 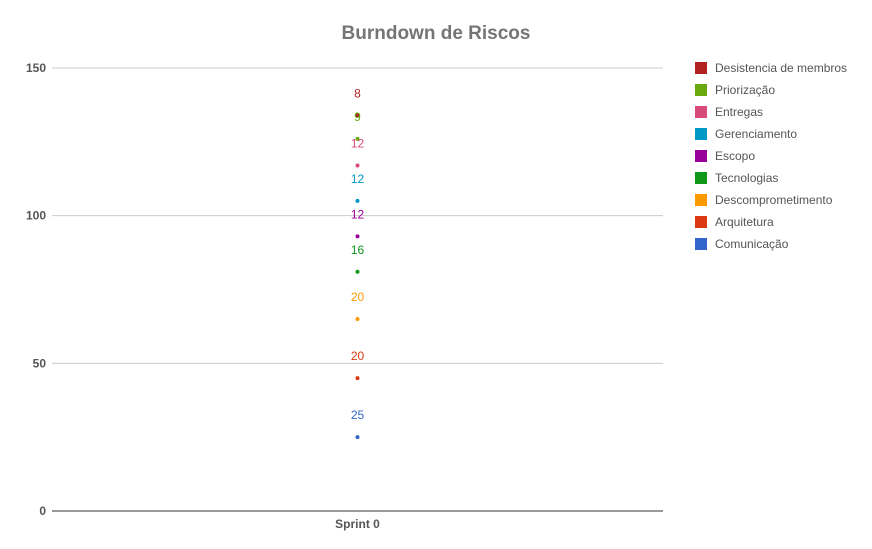 What do you see at coordinates (745, 90) in the screenshot?
I see `legend-label: Priorização` at bounding box center [745, 90].